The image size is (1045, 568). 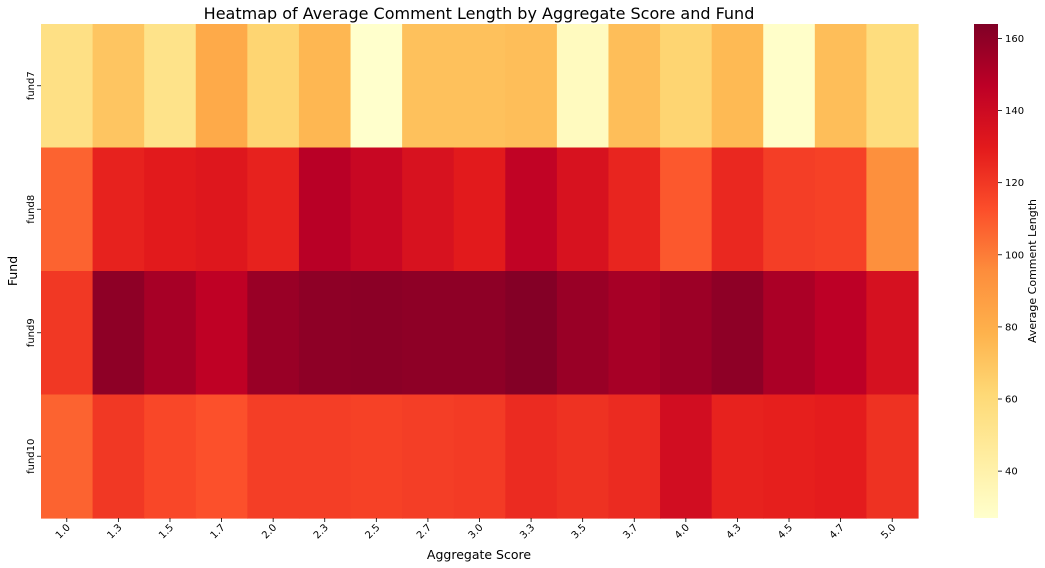 What do you see at coordinates (31, 456) in the screenshot?
I see `y-tick-label: fund10` at bounding box center [31, 456].